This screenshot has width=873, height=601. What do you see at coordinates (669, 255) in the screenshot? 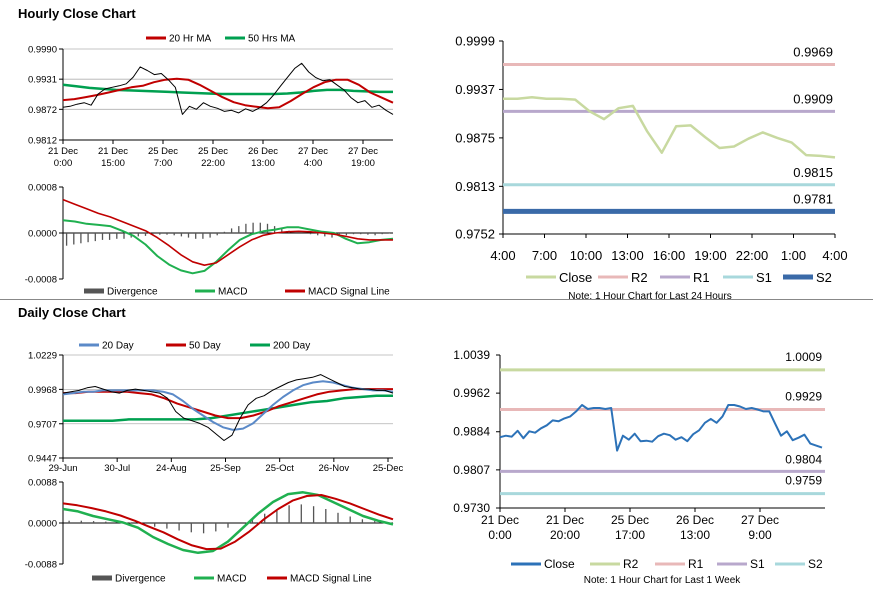
I see `x-tick-label: 16:00` at bounding box center [669, 255].